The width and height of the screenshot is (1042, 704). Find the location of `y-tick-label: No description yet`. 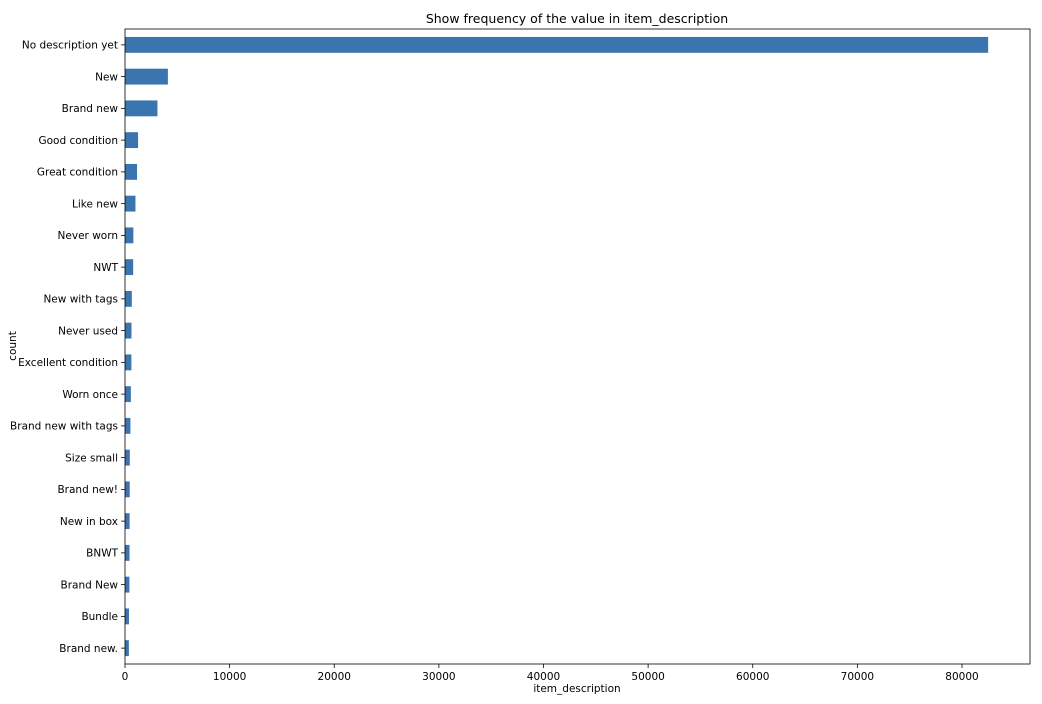

y-tick-label: No description yet is located at coordinates (70, 46).